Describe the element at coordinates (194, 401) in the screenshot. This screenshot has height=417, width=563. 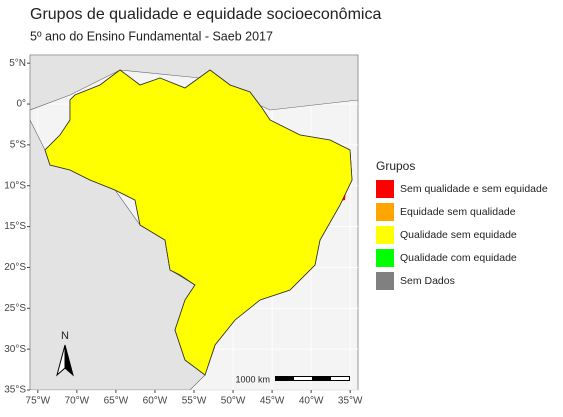
I see `x-tick-label: 55°W` at that location.